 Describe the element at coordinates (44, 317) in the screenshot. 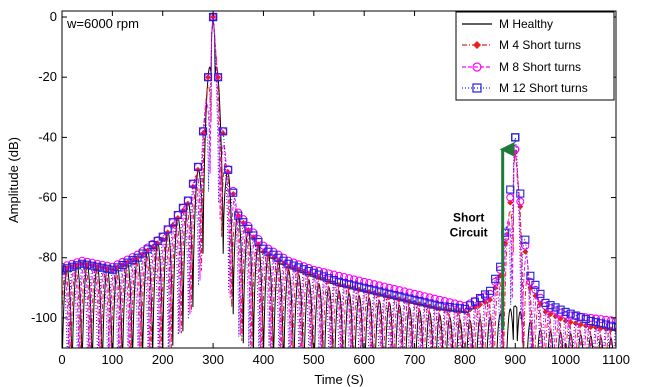

I see `y-tick-label: -100` at that location.